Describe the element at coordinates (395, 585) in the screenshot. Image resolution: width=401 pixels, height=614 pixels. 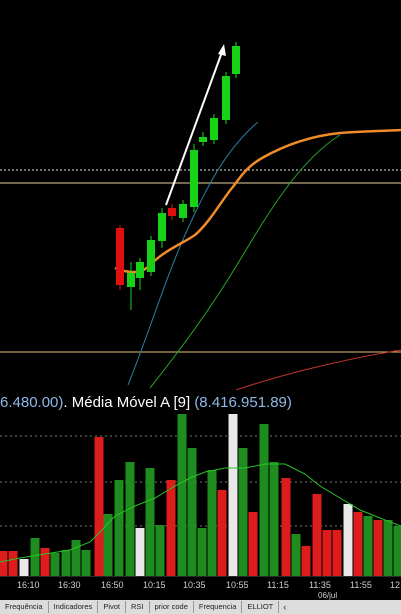
I see `time-tick: 12` at that location.